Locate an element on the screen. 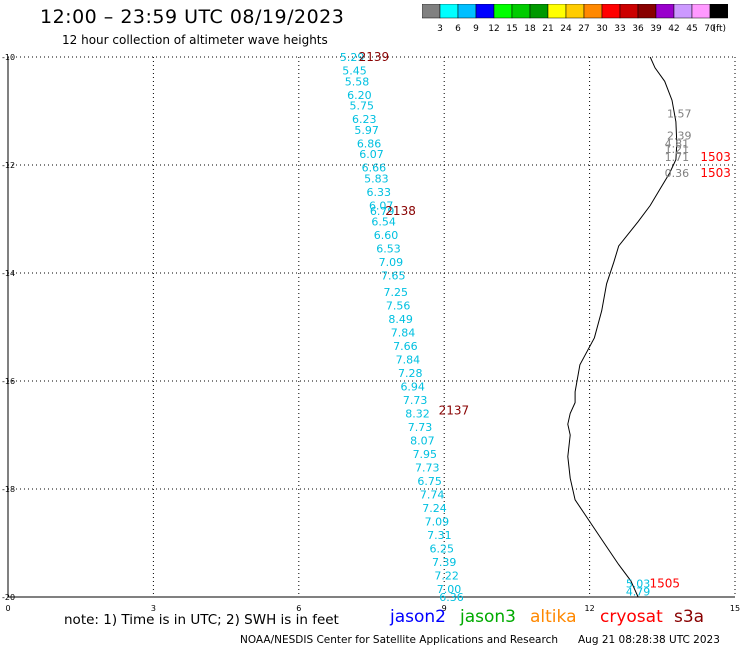 This screenshot has height=650, width=740. scale-label: 18 is located at coordinates (530, 29).